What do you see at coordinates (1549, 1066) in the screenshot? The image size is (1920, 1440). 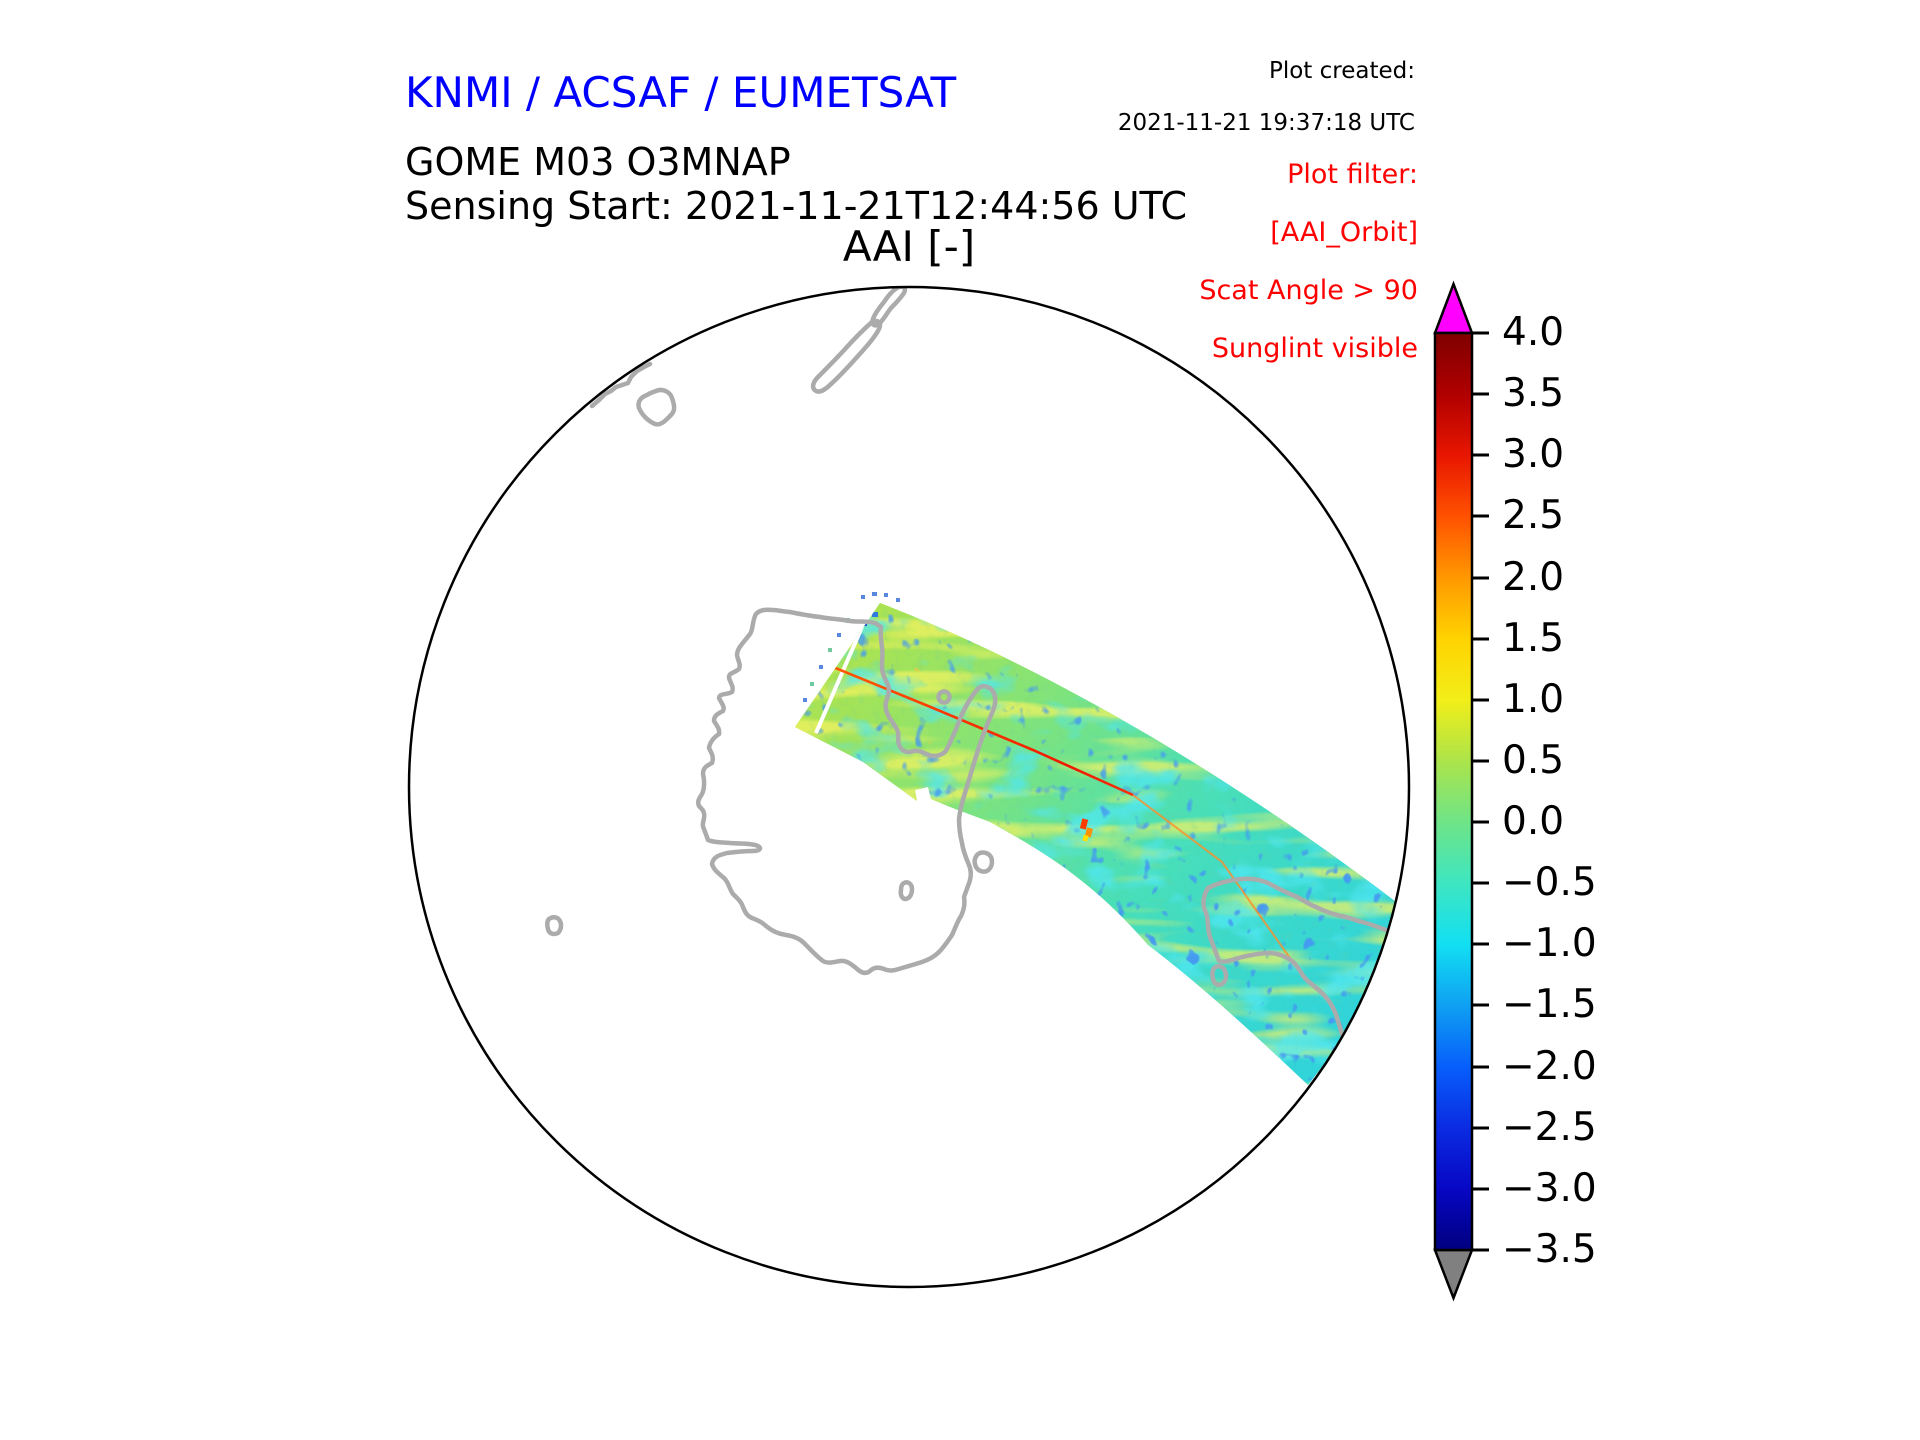 I see `colorbar-tick-label: −2.0` at bounding box center [1549, 1066].